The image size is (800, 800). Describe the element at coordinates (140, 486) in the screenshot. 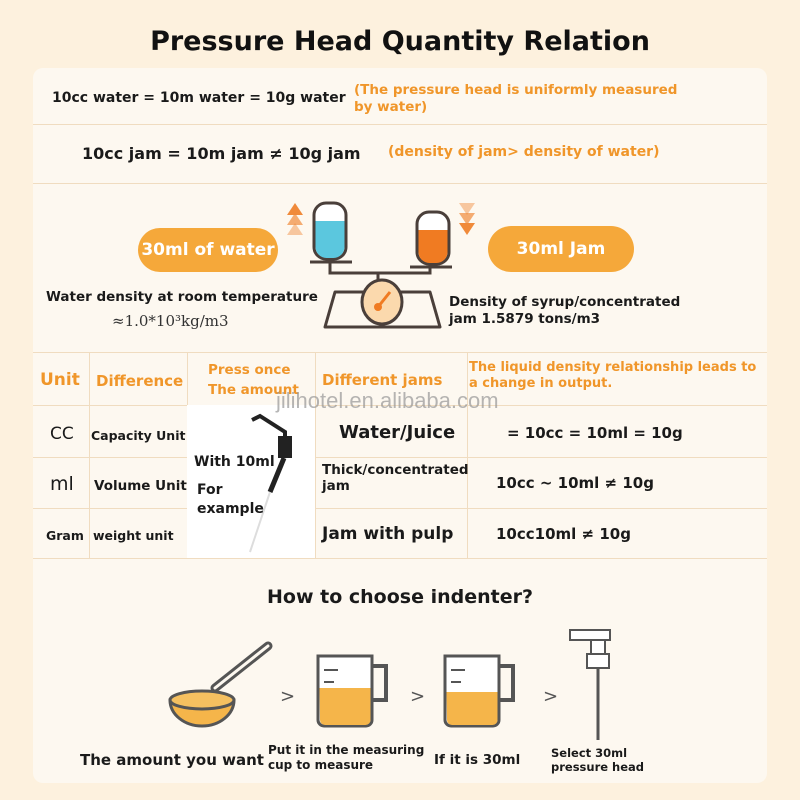

I see `difference-ml: Volume Unit` at that location.